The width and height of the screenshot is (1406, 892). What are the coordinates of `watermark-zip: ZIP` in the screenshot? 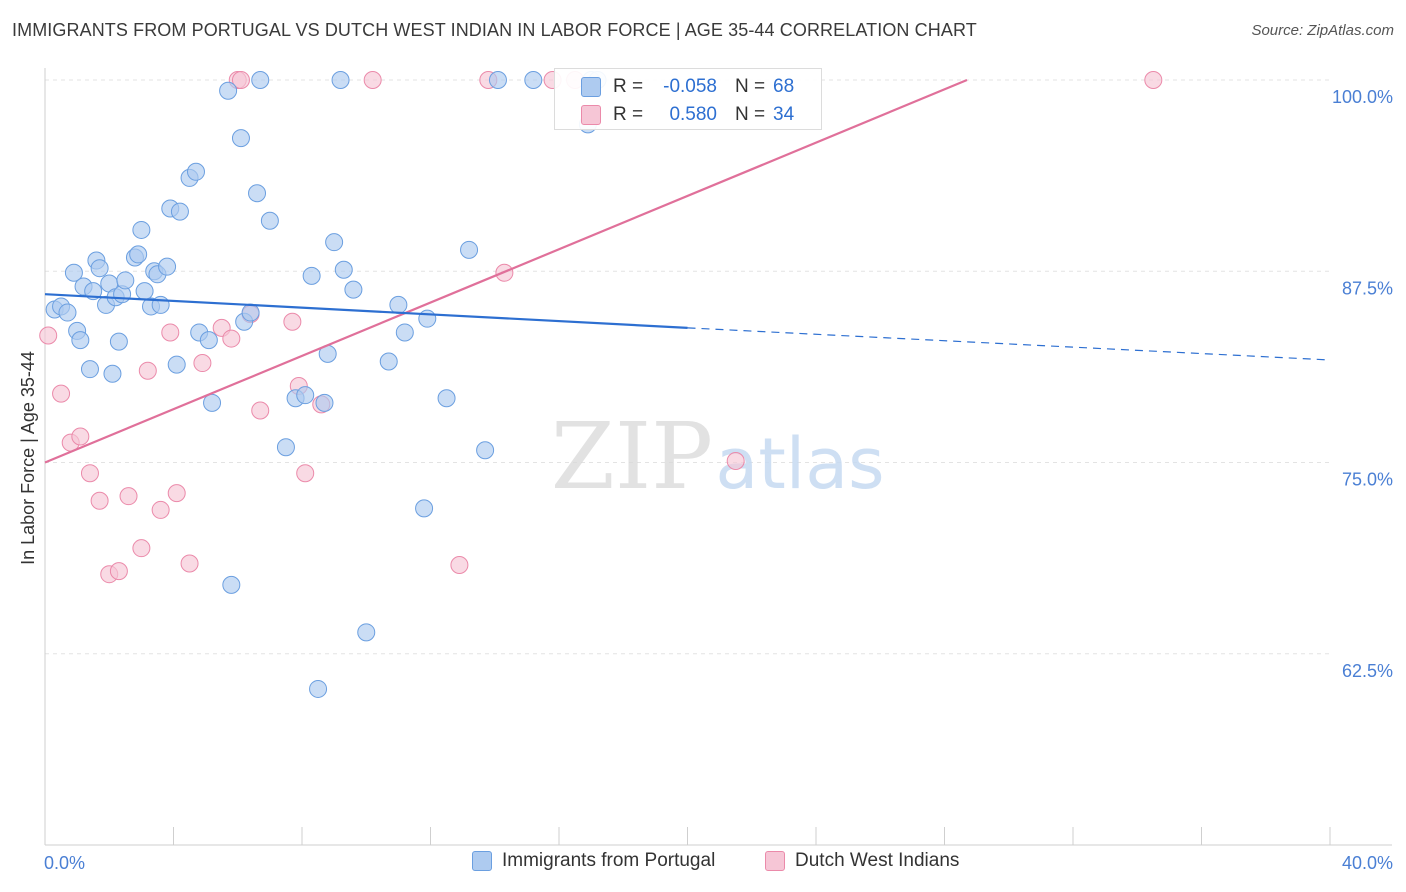 It's located at (632, 456).